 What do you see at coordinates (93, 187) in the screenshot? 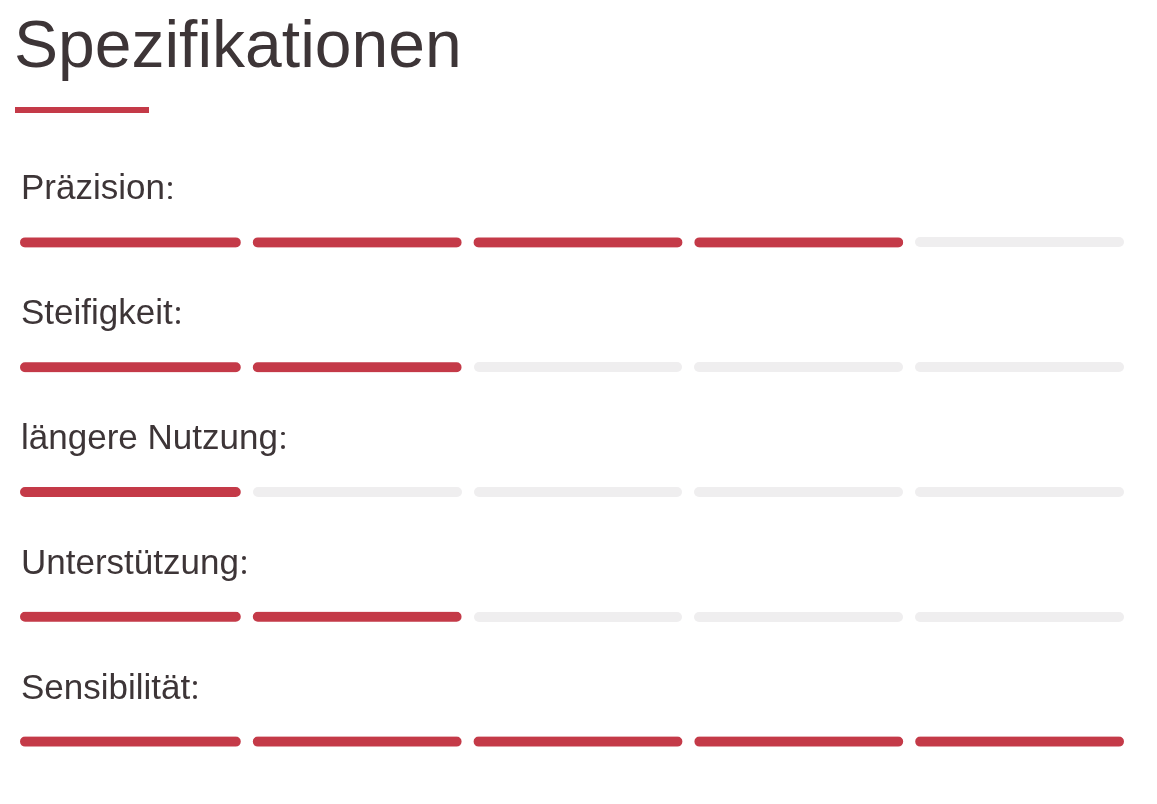
I see `y-tick-label: Präzision` at bounding box center [93, 187].